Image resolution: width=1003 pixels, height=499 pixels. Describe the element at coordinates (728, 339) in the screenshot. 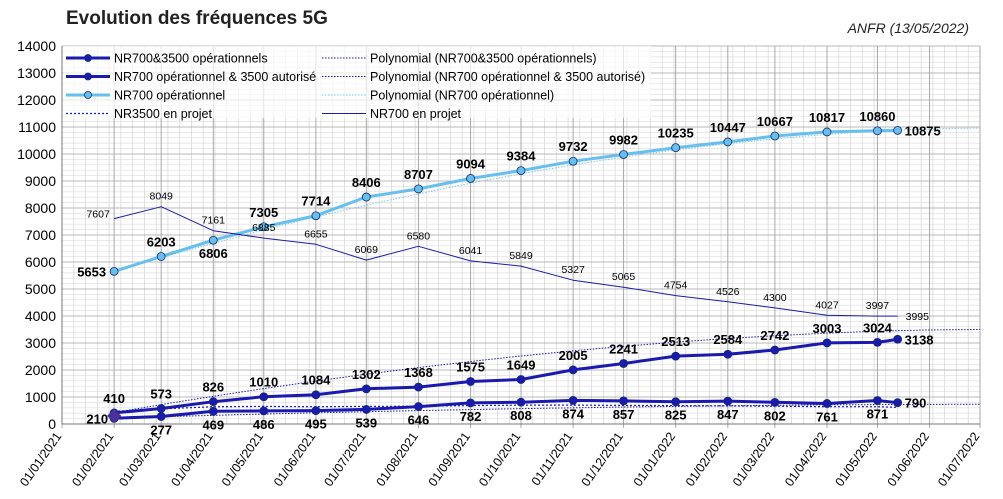

I see `data-label: 2584` at that location.